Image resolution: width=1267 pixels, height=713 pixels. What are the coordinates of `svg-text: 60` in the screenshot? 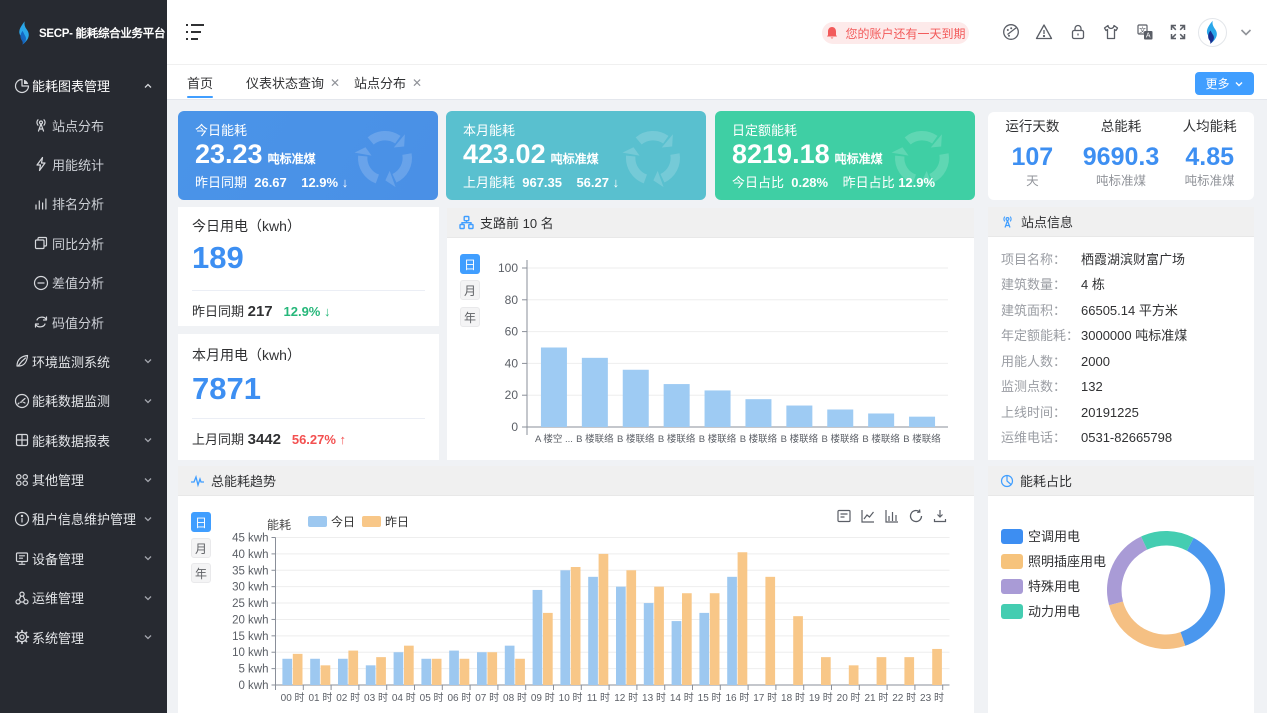 It's located at (512, 332).